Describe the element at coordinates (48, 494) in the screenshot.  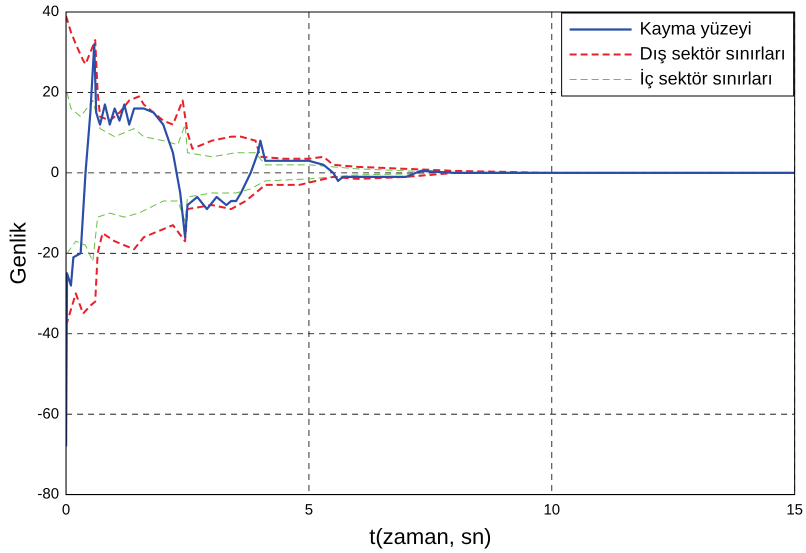
I see `y-tick-label: -80` at that location.